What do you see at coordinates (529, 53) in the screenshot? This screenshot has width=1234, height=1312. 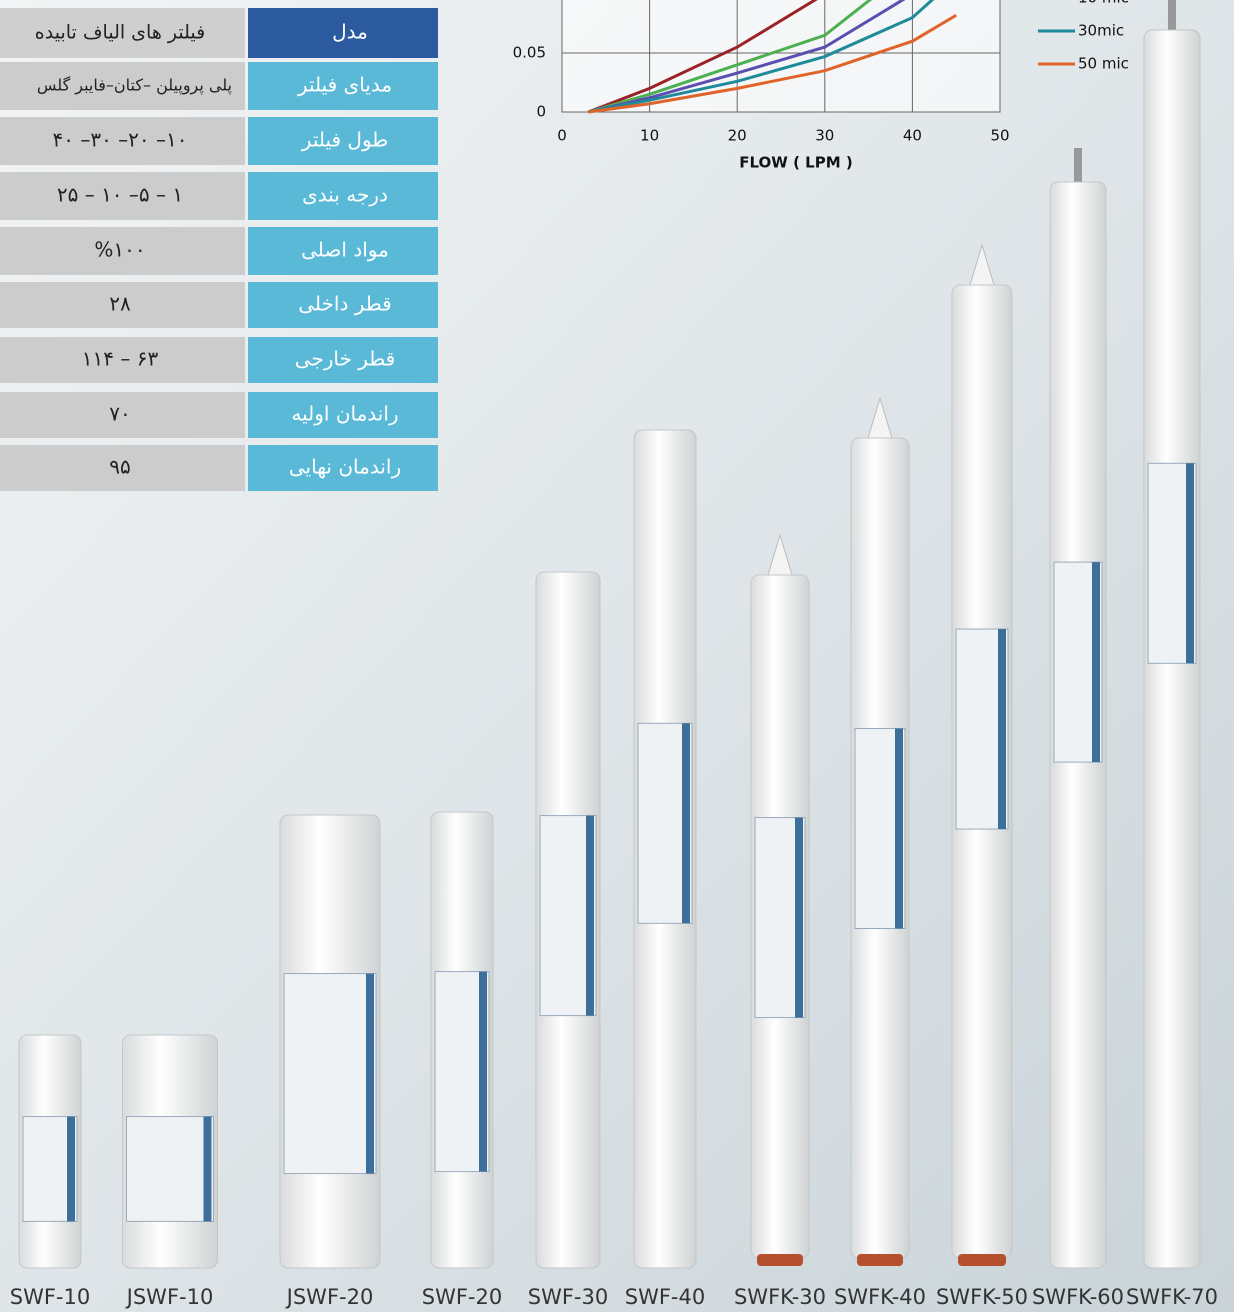 I see `y-tick-label: 0.05` at bounding box center [529, 53].